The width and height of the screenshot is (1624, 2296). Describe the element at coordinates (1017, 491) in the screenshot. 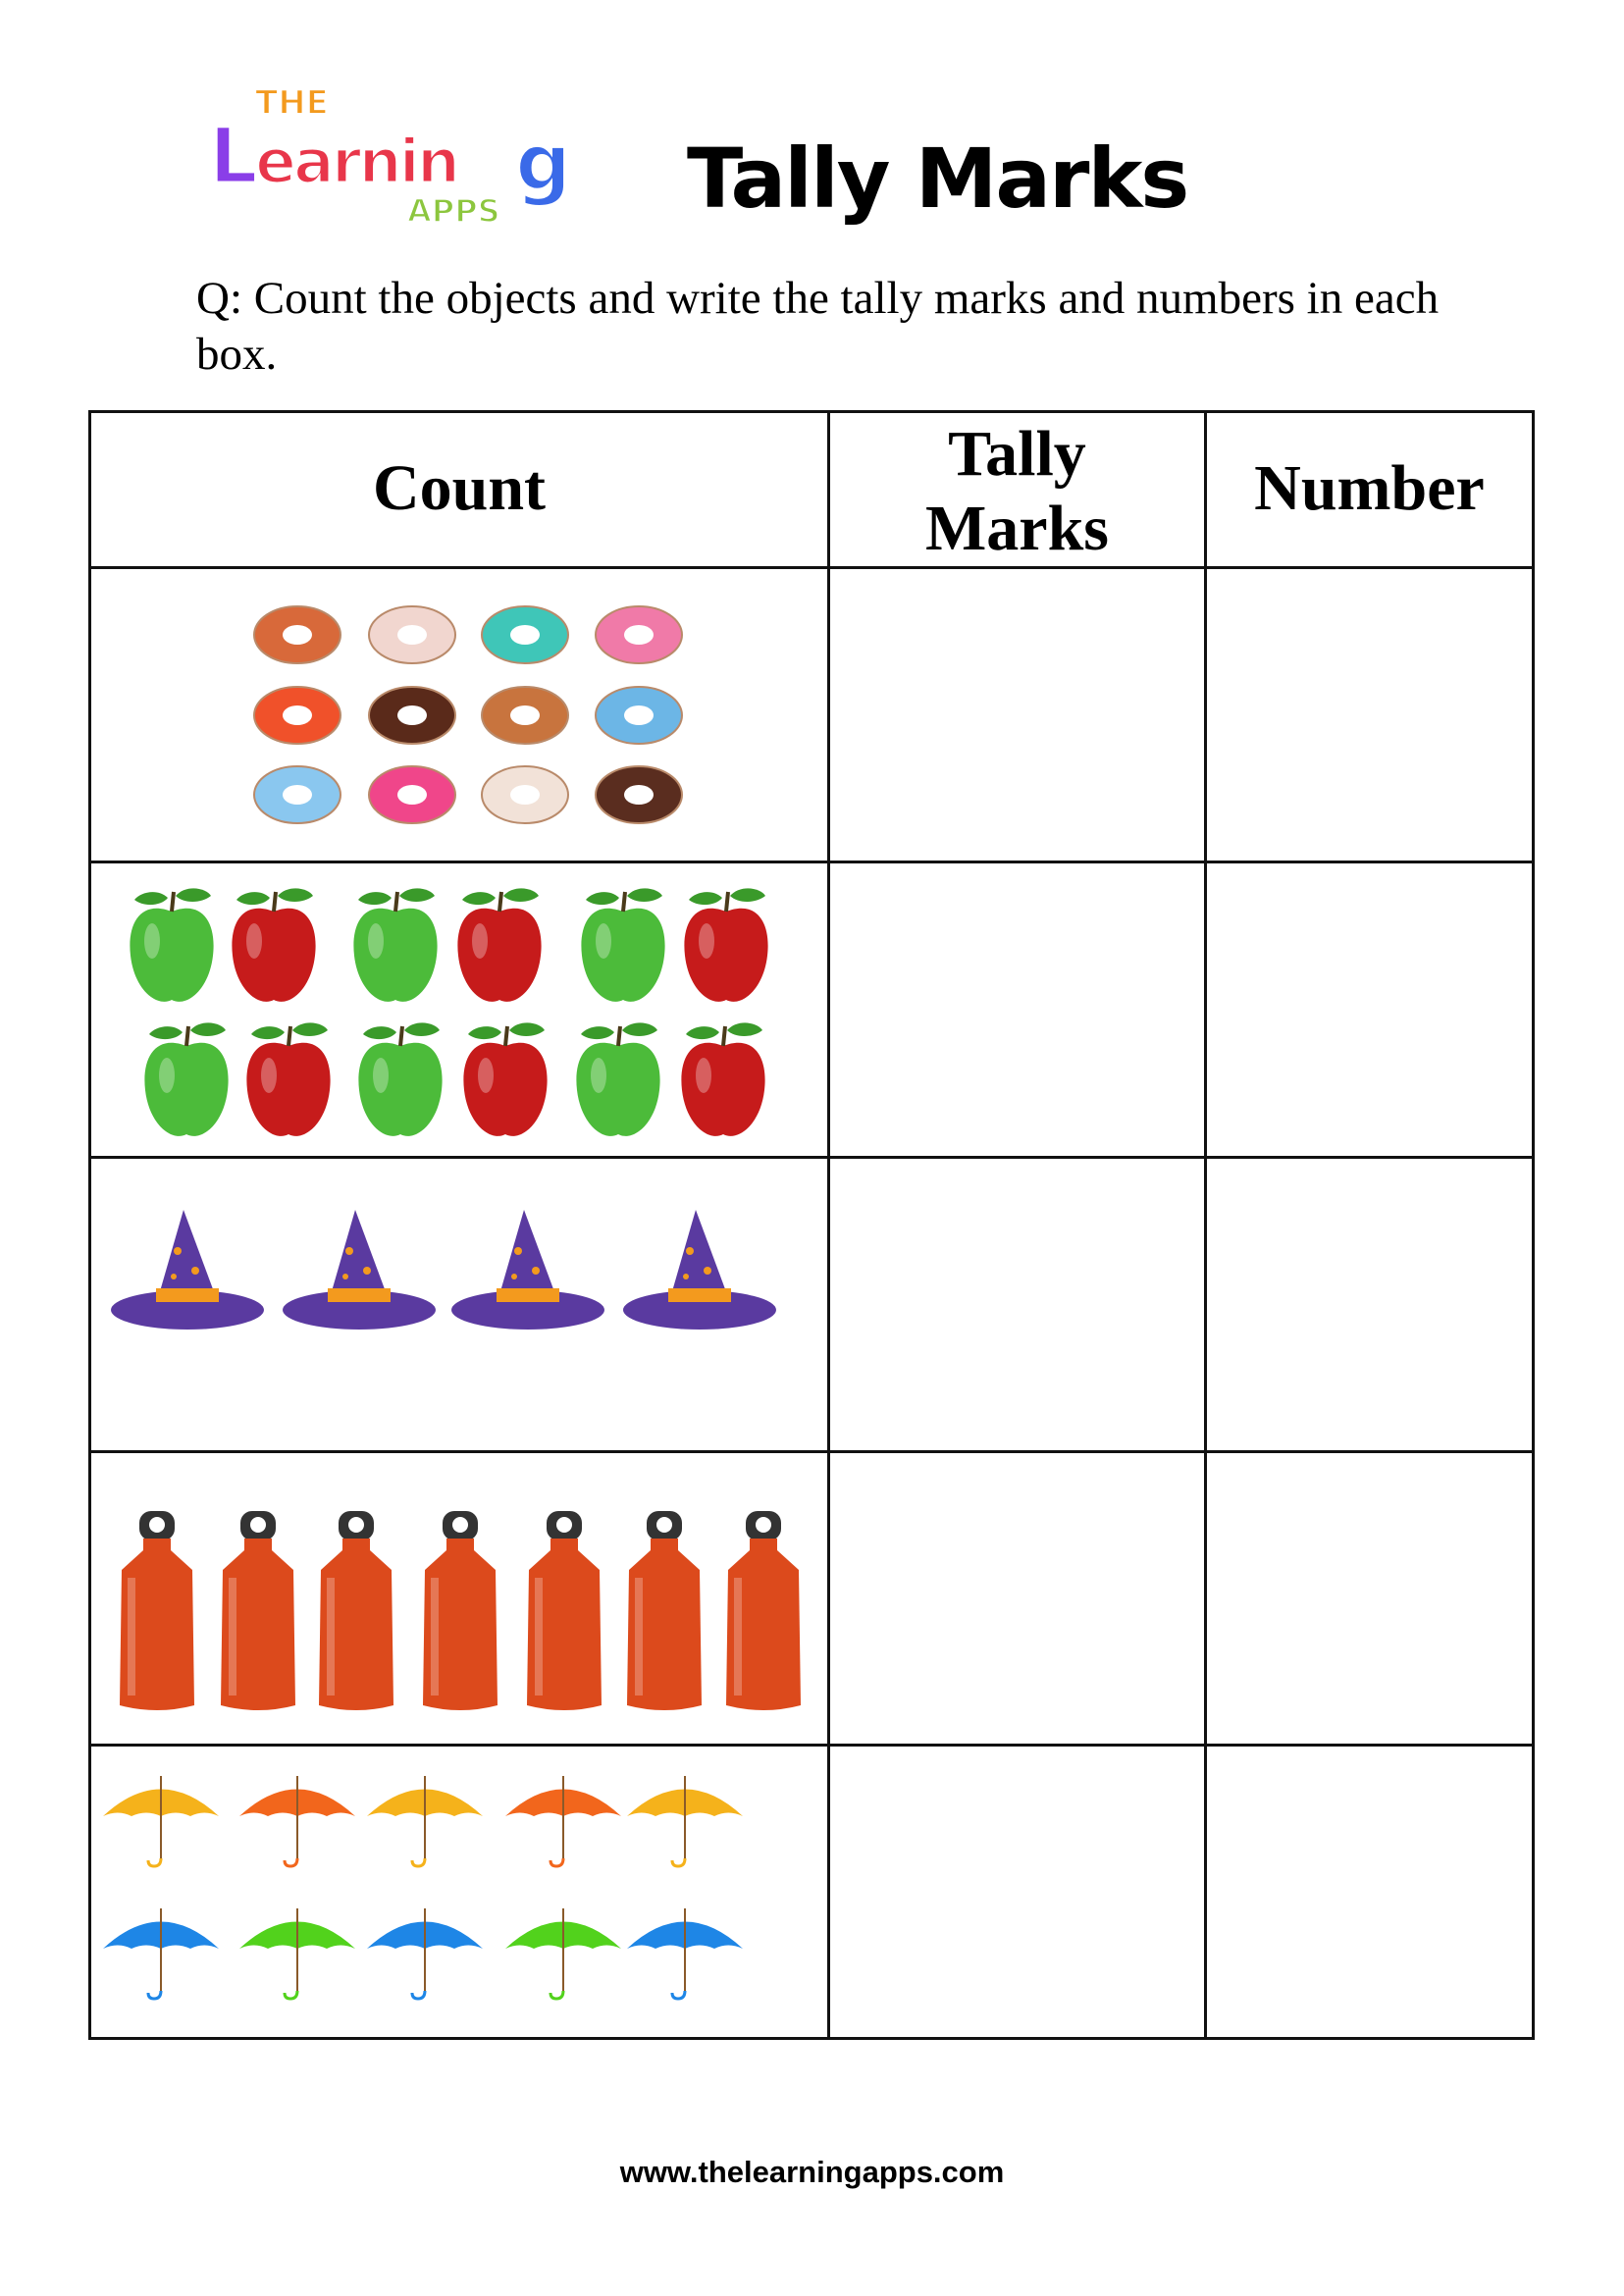

I see `header-tally-marks: Tally Marks` at that location.